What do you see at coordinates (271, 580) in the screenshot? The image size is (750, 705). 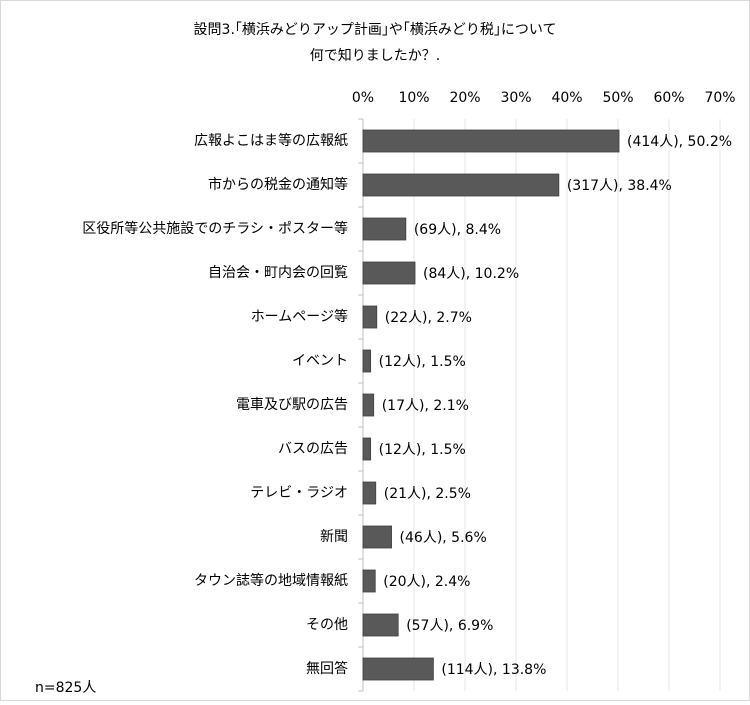 I see `y-tick-label: タウン誌等の地域情報紙` at bounding box center [271, 580].